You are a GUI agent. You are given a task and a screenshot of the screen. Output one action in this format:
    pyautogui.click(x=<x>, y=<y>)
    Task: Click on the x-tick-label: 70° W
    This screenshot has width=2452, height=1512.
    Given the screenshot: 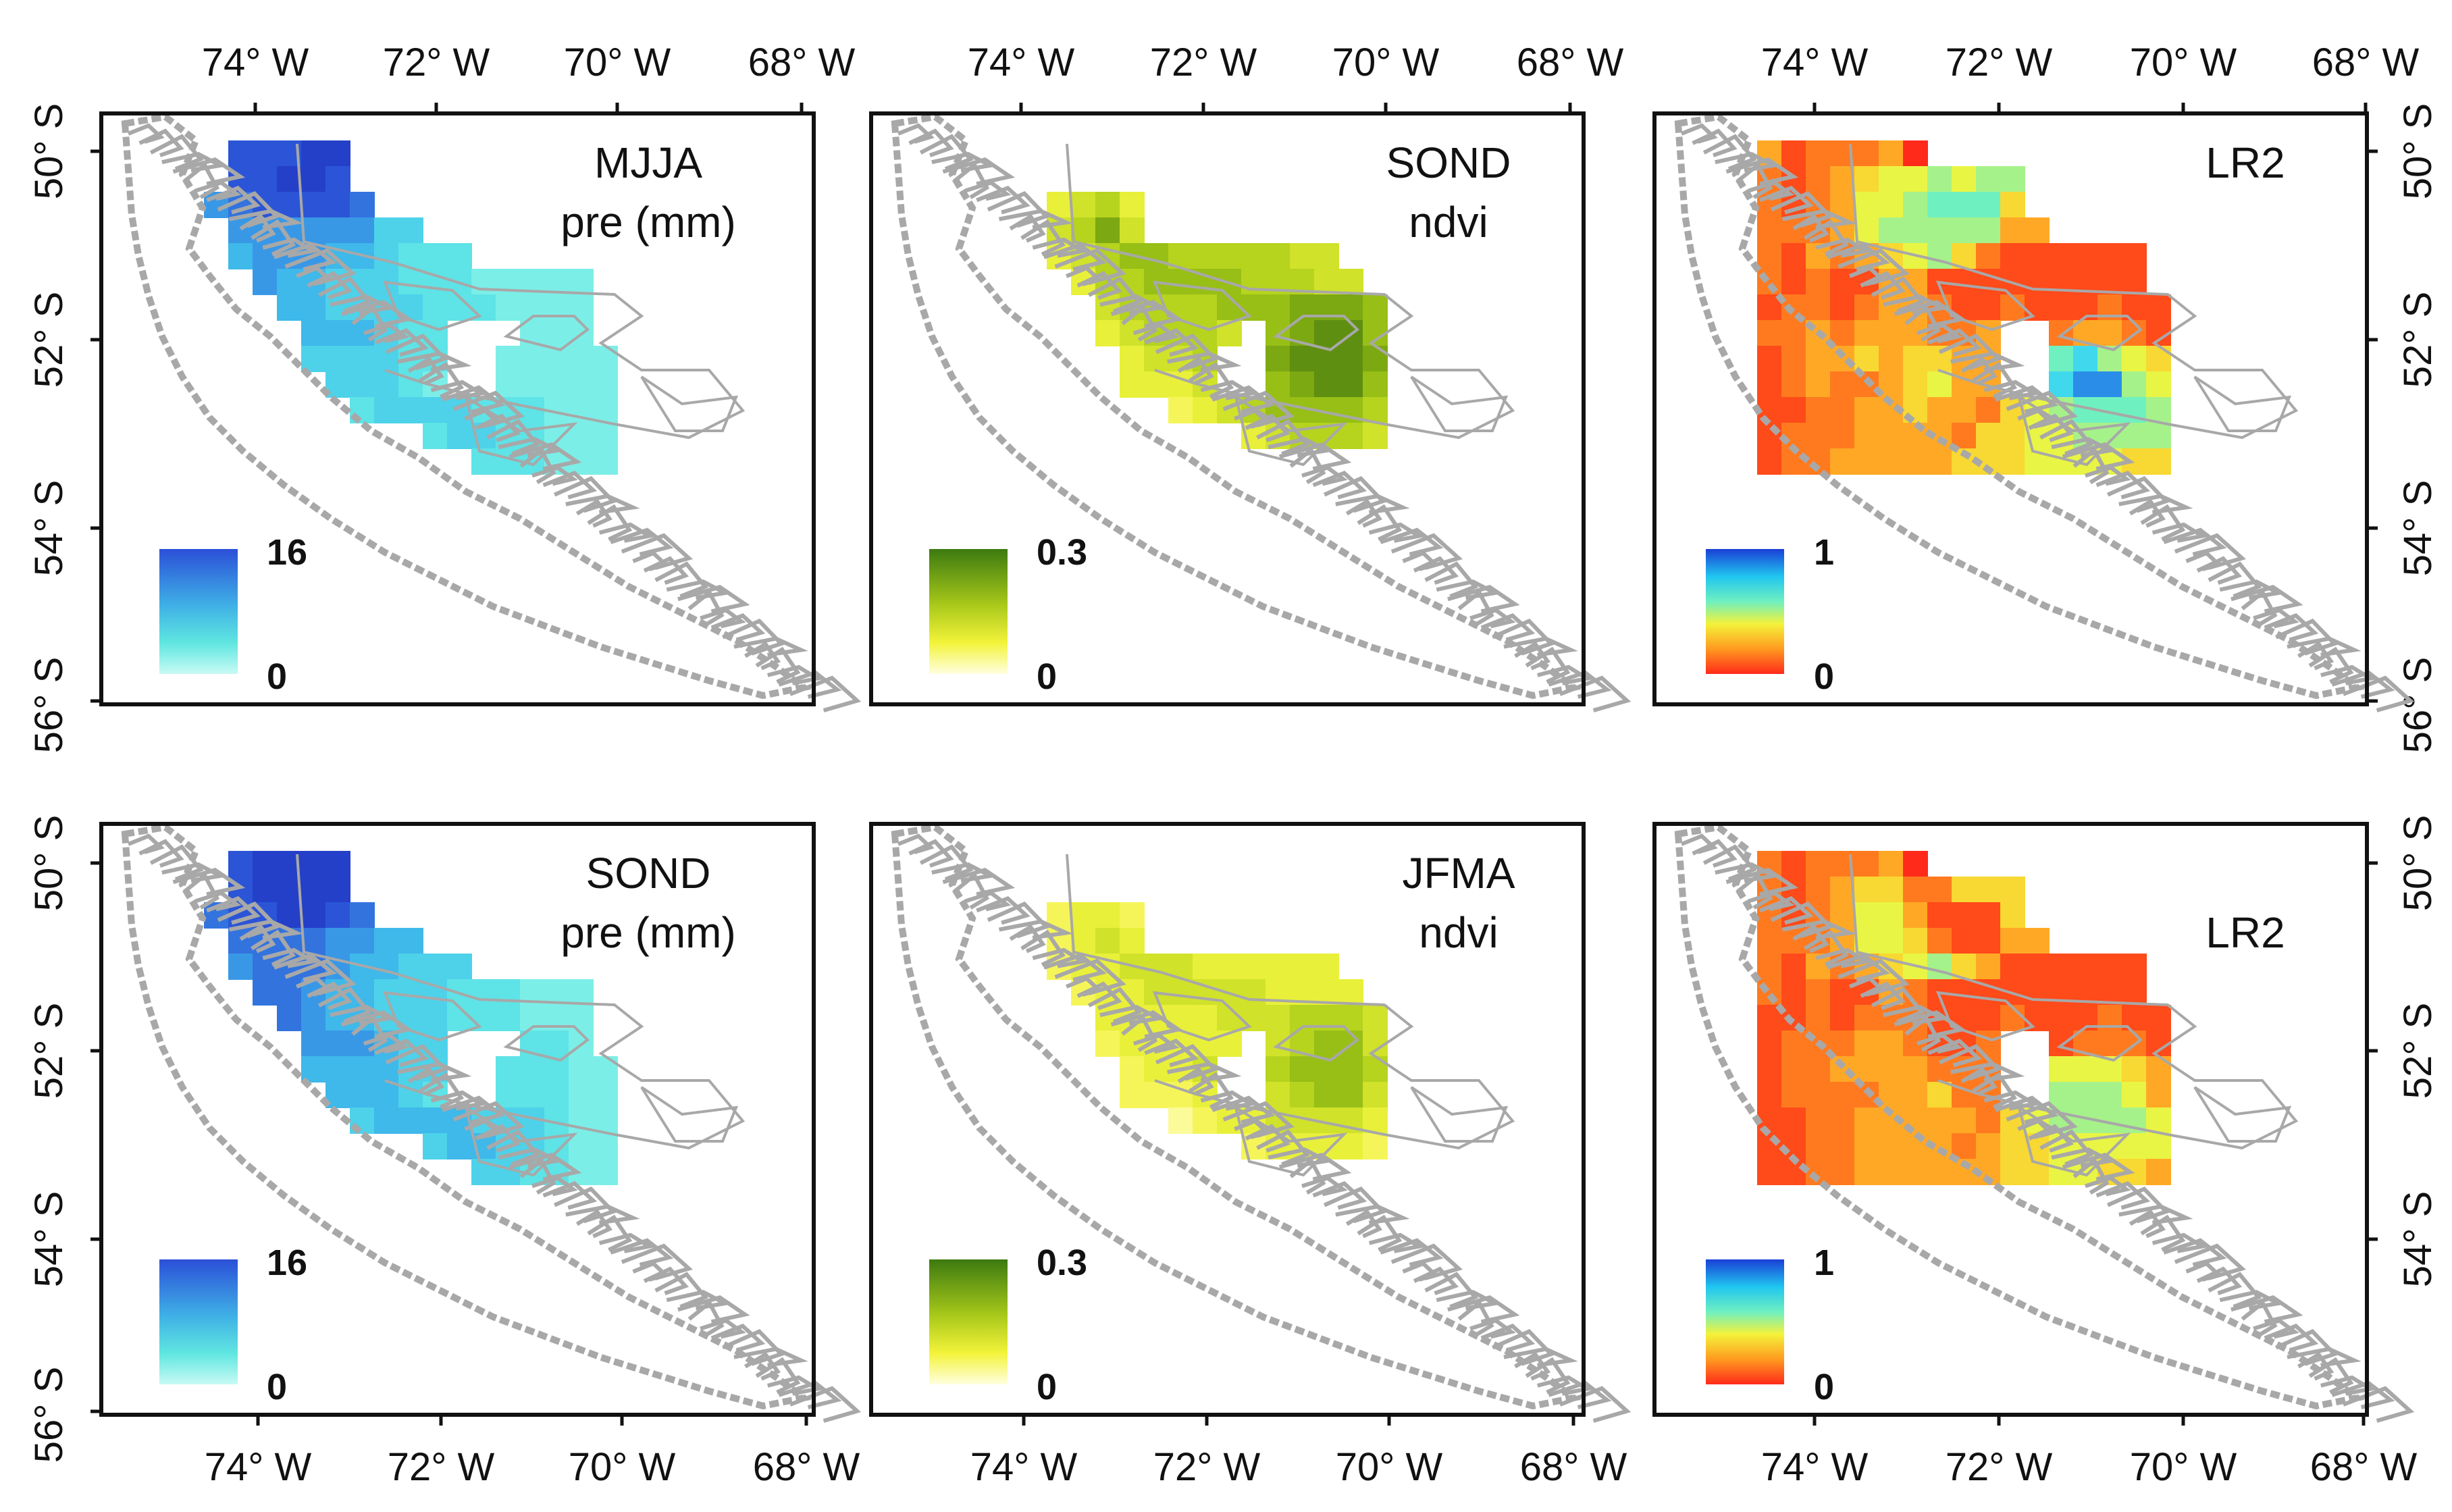 What is the action you would take?
    pyautogui.click(x=2183, y=1467)
    